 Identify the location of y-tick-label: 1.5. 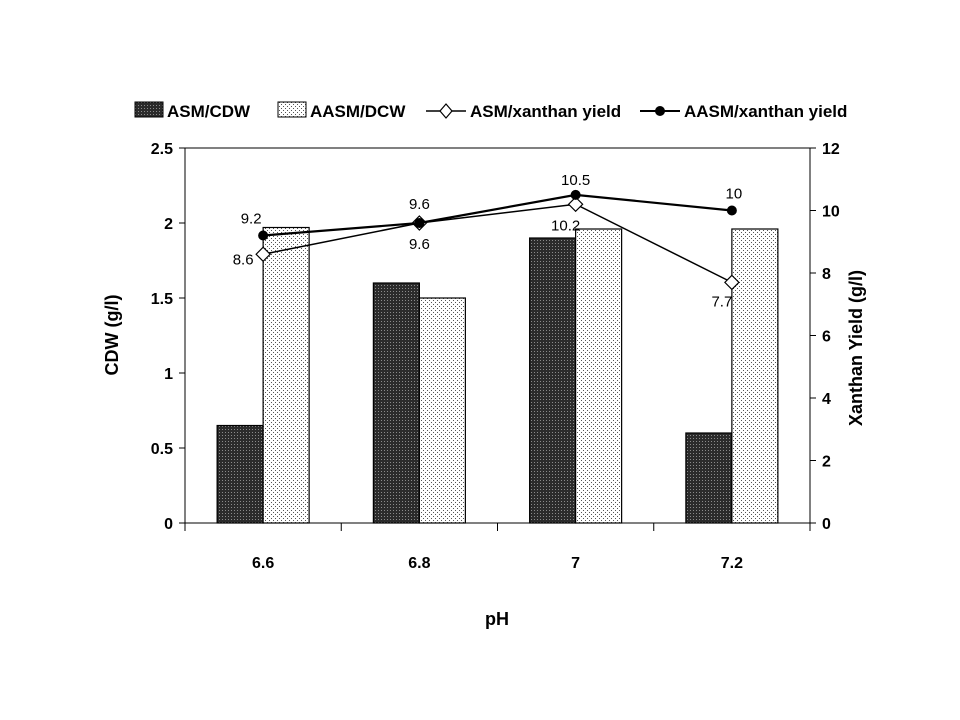
(162, 299).